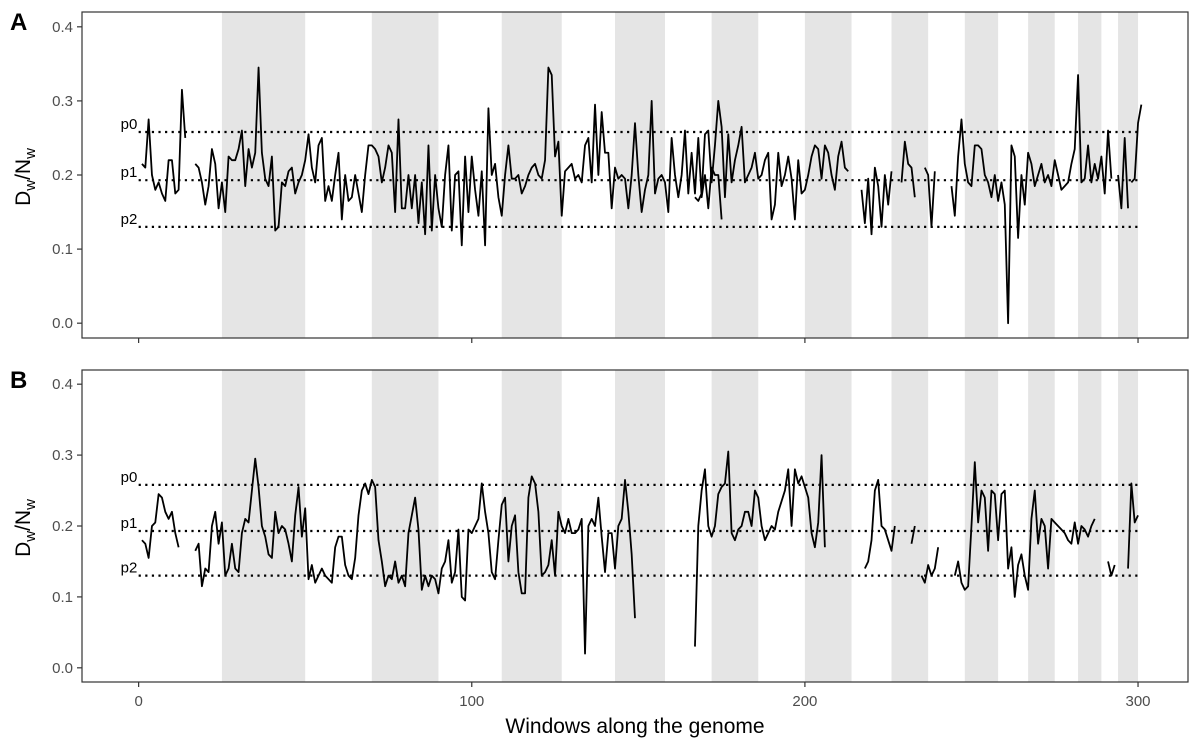 This screenshot has width=1200, height=750. Describe the element at coordinates (471, 701) in the screenshot. I see `x-tick-label: 100` at that location.